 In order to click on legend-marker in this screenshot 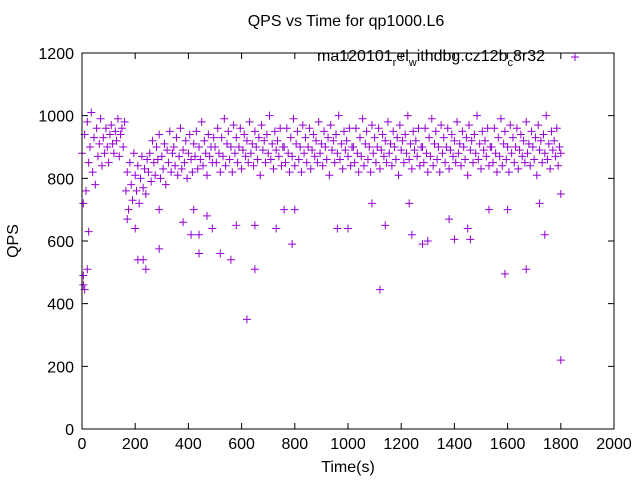, I will do `click(575, 57)`.